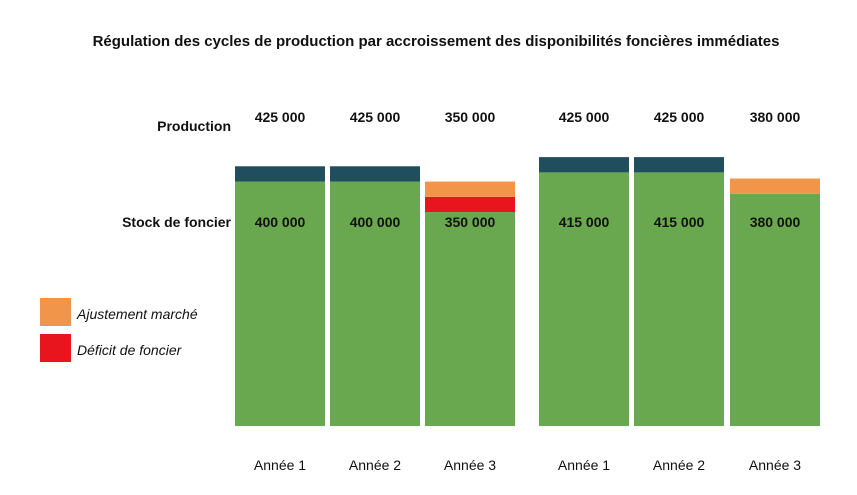 The height and width of the screenshot is (495, 857). I want to click on legend-label-2: Déficit de foncier, so click(130, 350).